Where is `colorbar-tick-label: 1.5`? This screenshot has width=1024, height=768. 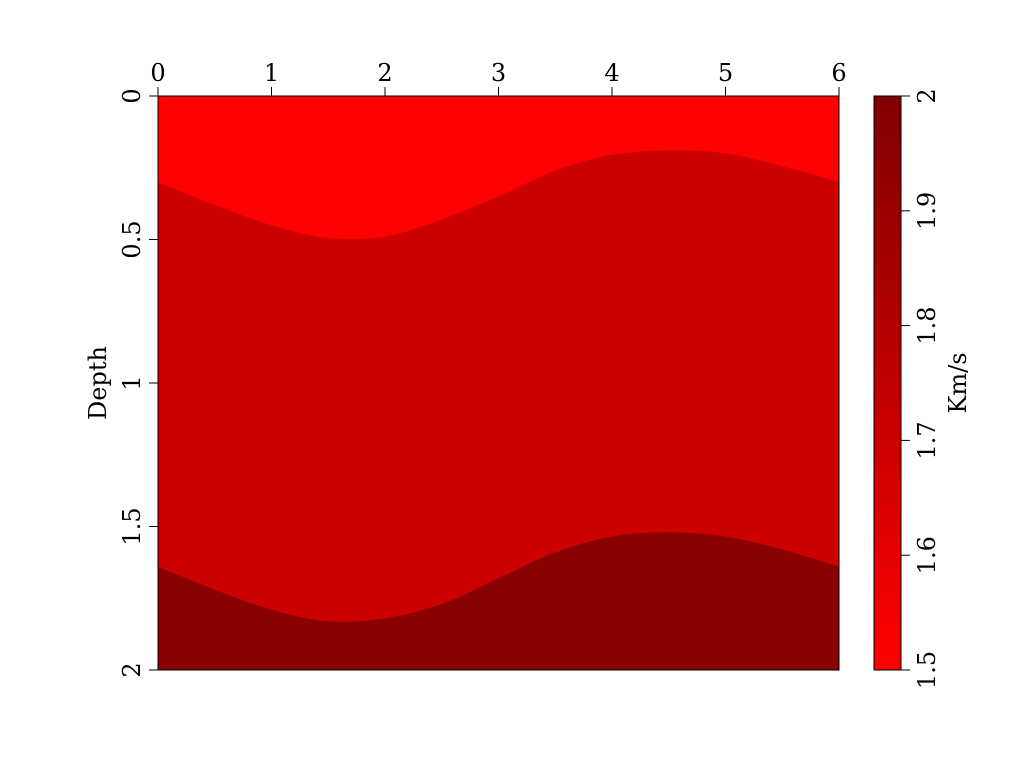 colorbar-tick-label: 1.5 is located at coordinates (927, 670).